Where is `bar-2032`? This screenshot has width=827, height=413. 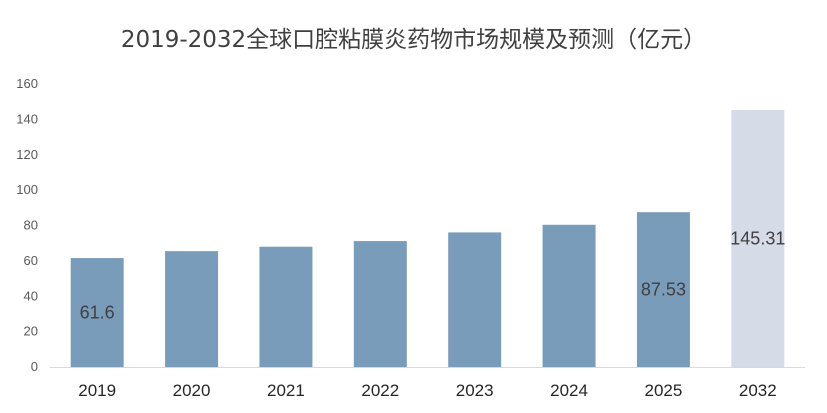
bar-2032 is located at coordinates (758, 238).